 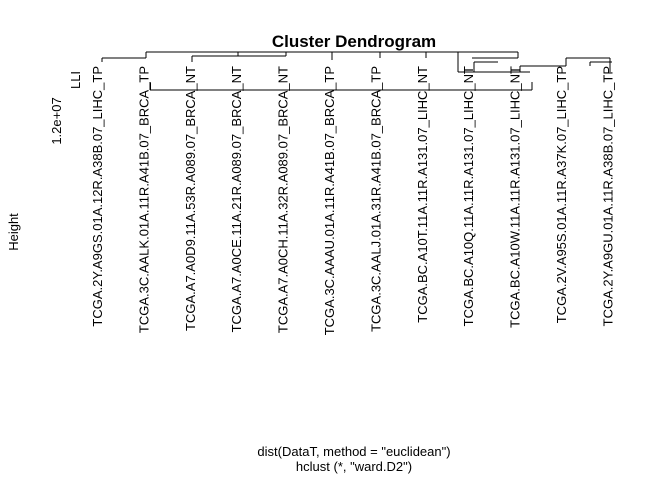 What do you see at coordinates (13, 232) in the screenshot?
I see `y-axis-label: Height` at bounding box center [13, 232].